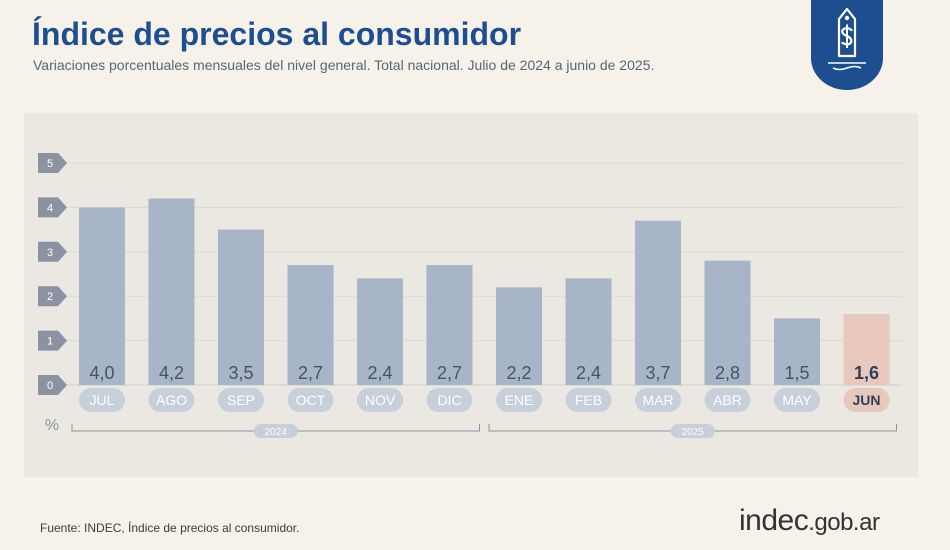 Image resolution: width=950 pixels, height=550 pixels. I want to click on y-axis-unit: %, so click(52, 425).